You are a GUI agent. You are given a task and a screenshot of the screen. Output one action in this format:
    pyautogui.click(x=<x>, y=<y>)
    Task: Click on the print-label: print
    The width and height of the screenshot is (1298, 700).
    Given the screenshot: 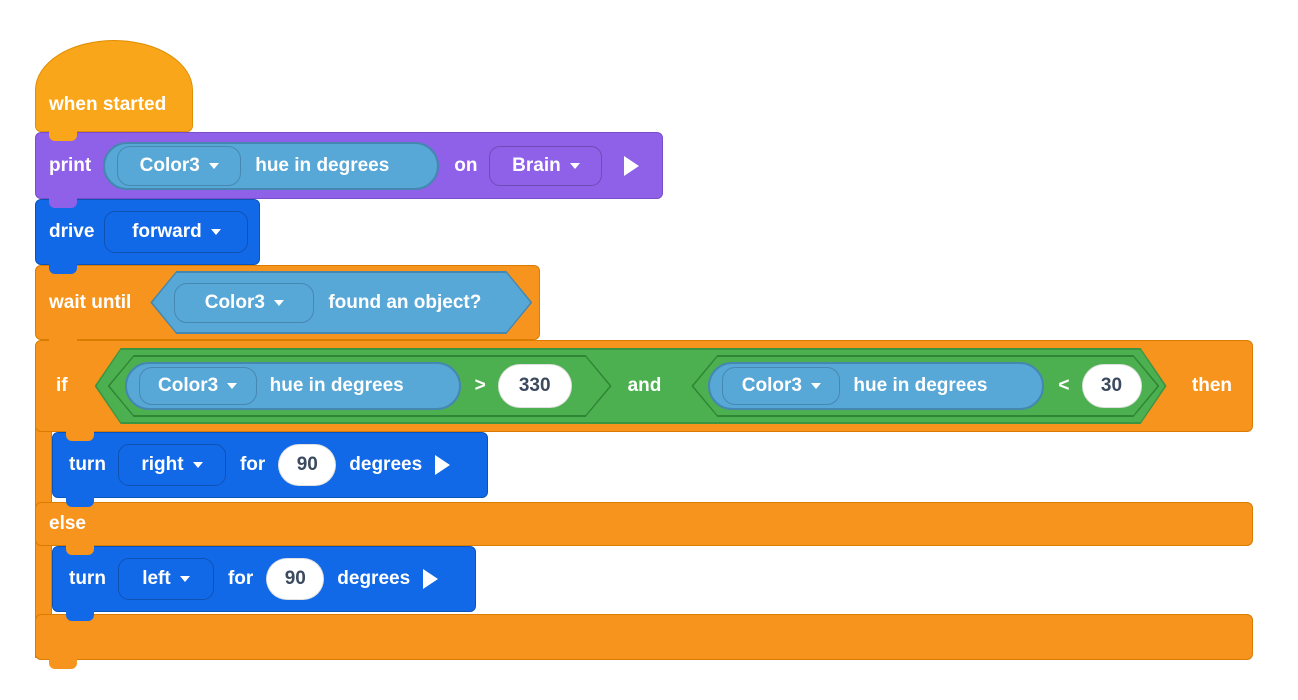 What is the action you would take?
    pyautogui.click(x=70, y=165)
    